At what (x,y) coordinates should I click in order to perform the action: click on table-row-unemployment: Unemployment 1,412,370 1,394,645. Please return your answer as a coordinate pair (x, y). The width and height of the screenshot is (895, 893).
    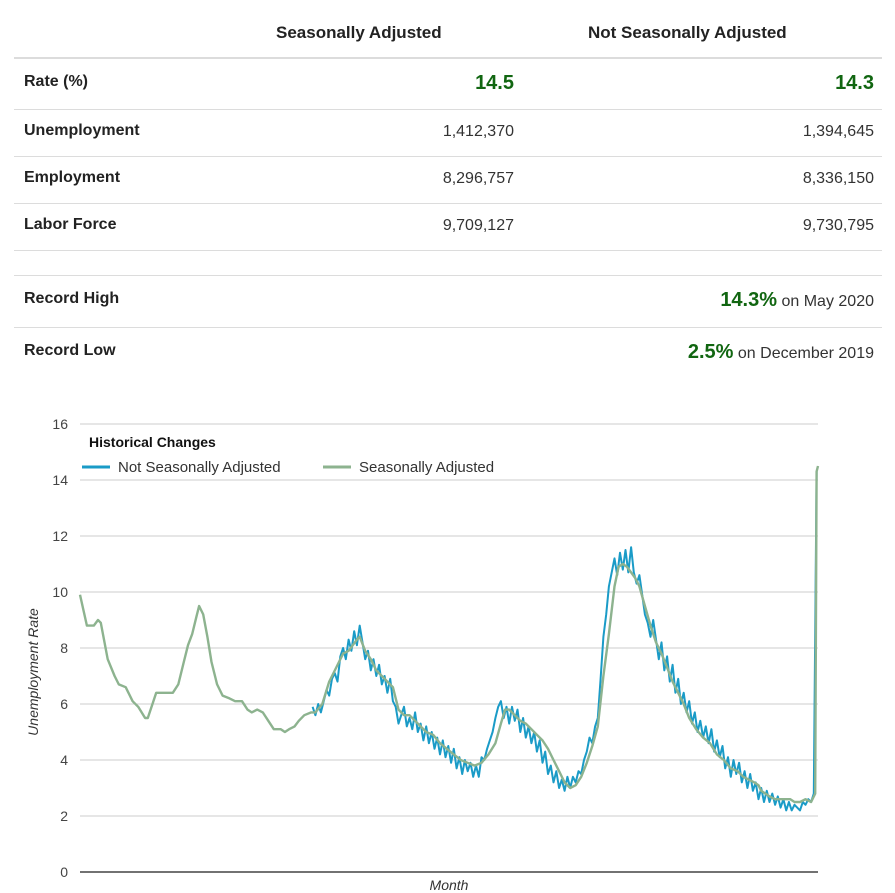
    Looking at the image, I should click on (448, 133).